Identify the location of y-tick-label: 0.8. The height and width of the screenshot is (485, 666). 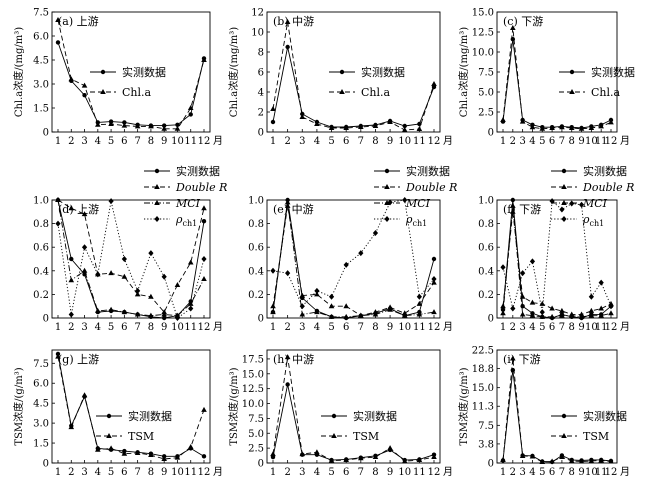
(486, 224).